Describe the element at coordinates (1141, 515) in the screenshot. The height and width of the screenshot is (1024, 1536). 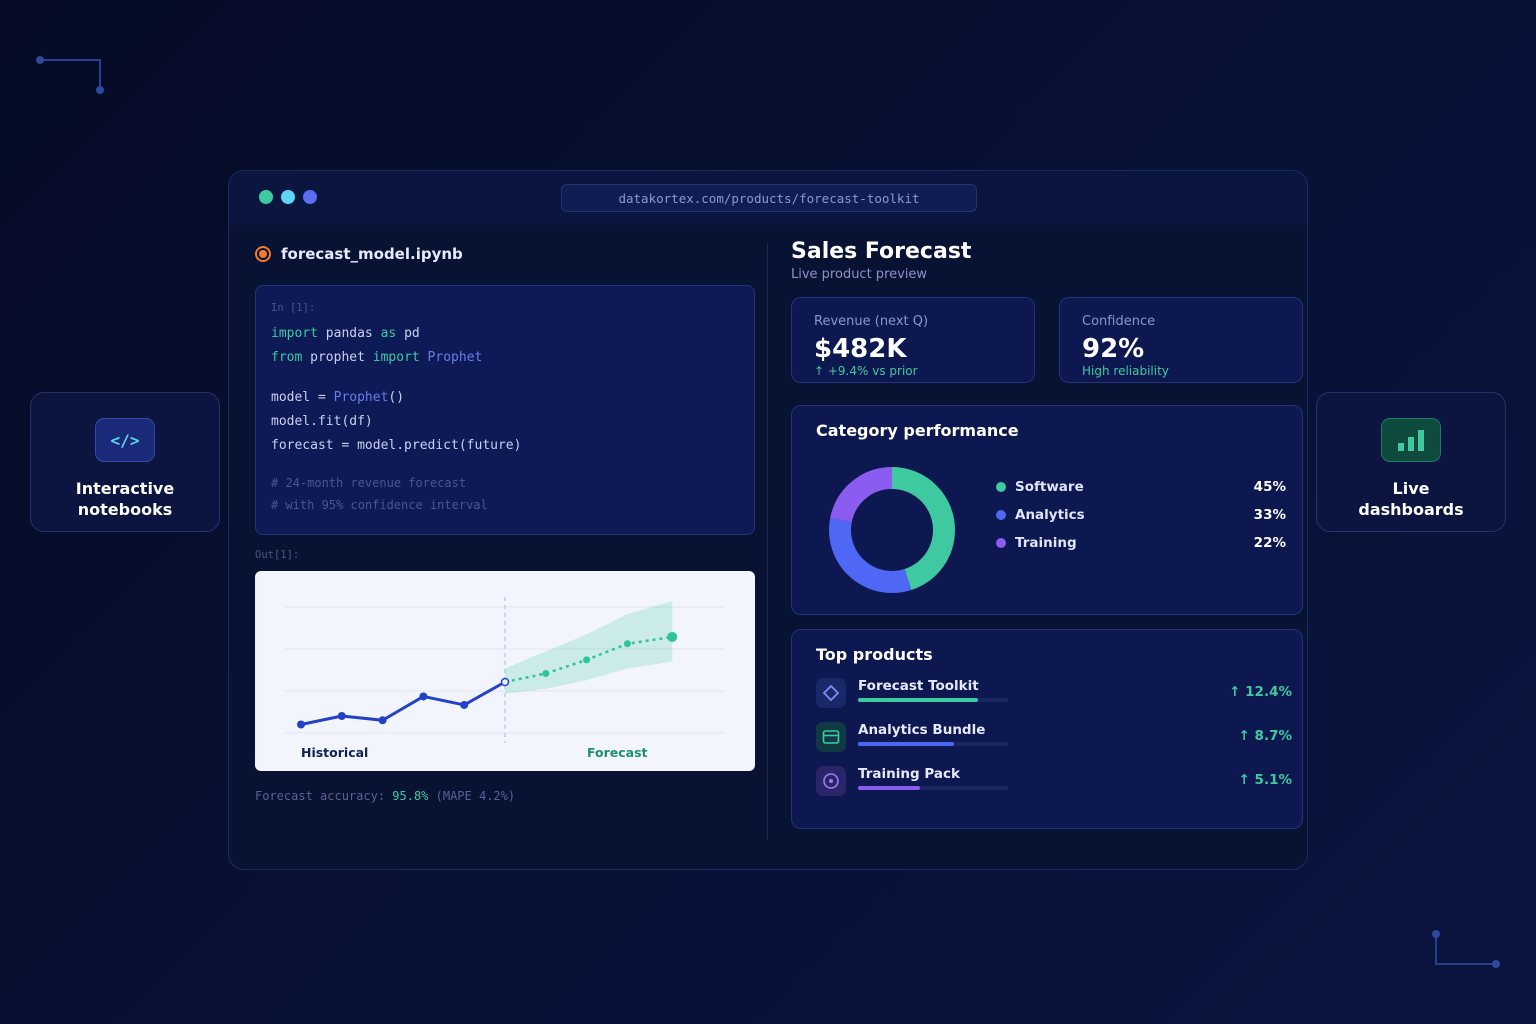
I see `legend-item-analytics: Analytics 33%` at that location.